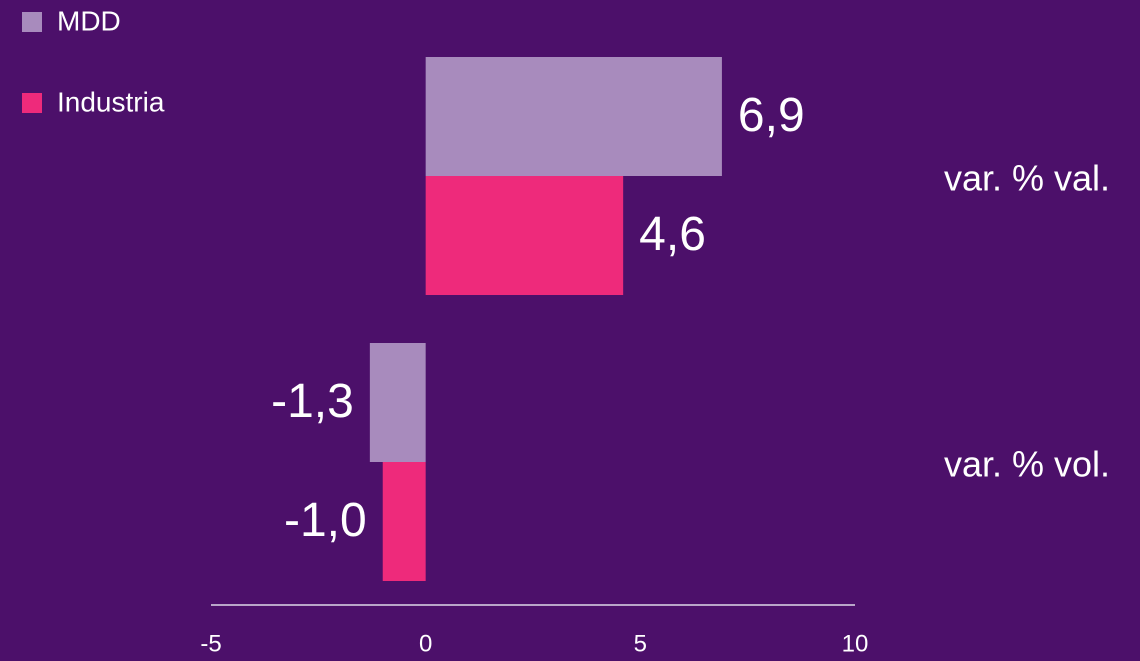 This screenshot has width=1140, height=661. I want to click on legend-label: Industria, so click(111, 101).